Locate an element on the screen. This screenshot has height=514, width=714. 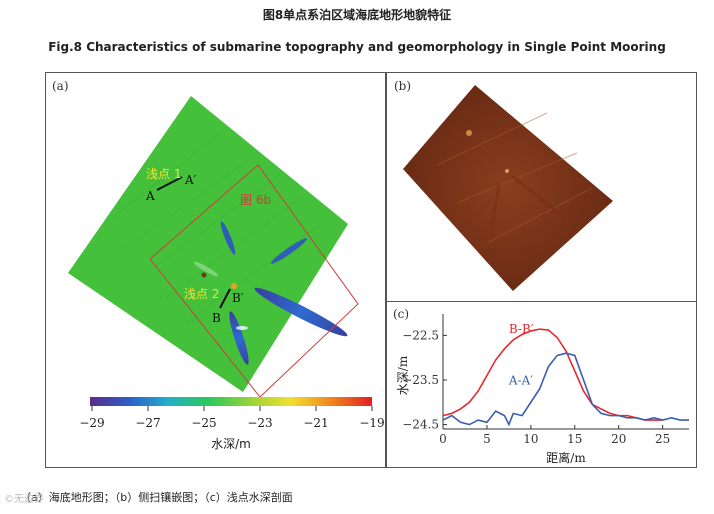
x-tick-label: 0 is located at coordinates (443, 439).